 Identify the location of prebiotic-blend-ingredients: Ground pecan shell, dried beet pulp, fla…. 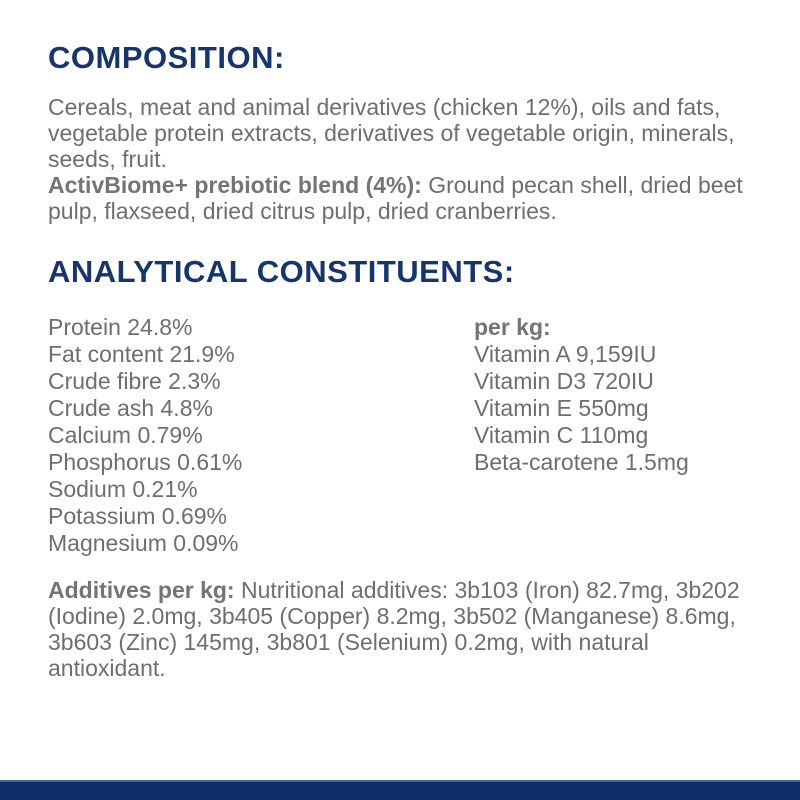
(395, 198).